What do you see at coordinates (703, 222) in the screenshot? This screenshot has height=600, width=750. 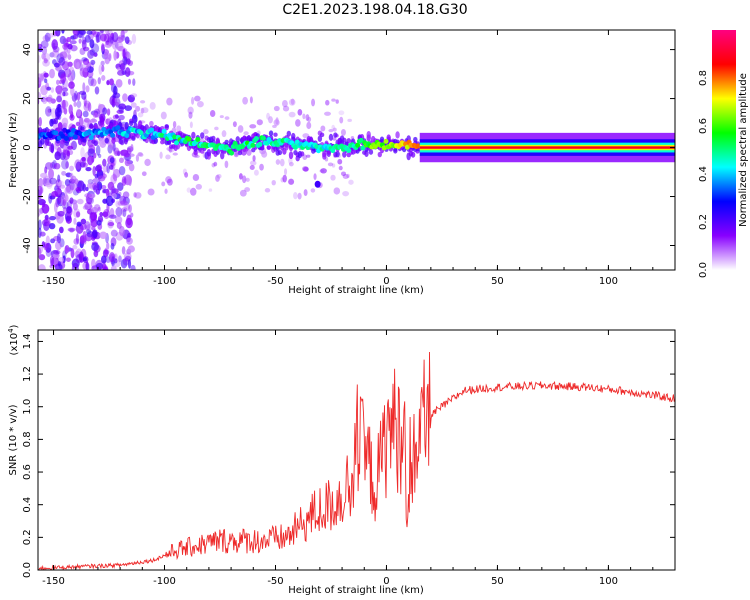 I see `colorbar-tick-label: 0.2` at bounding box center [703, 222].